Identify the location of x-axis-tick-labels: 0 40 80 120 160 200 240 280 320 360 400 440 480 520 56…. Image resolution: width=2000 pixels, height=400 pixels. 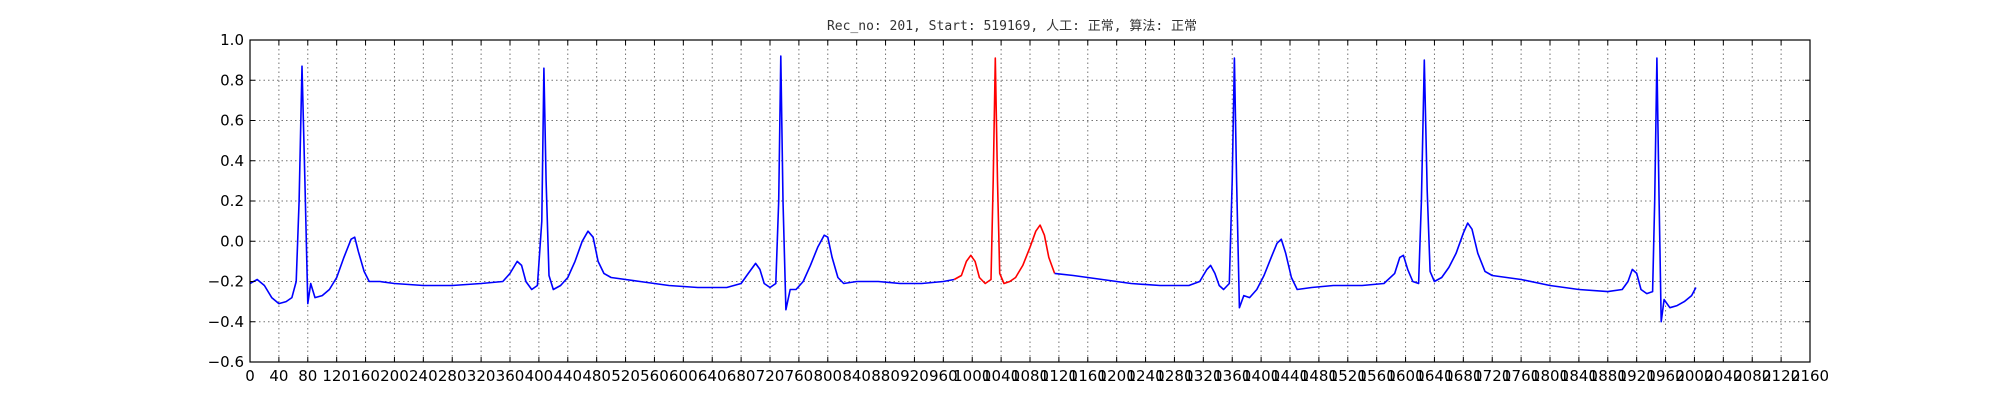
(1037, 376).